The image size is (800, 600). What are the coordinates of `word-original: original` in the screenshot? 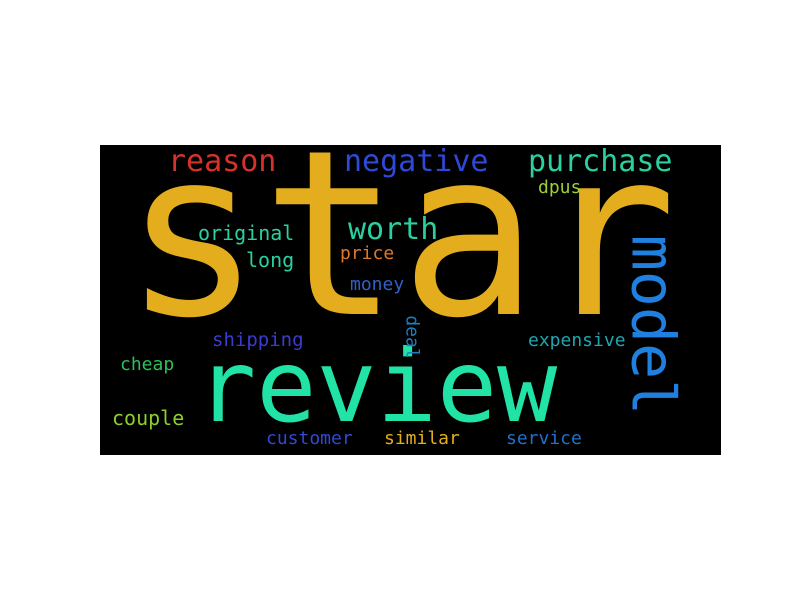 It's located at (246, 233).